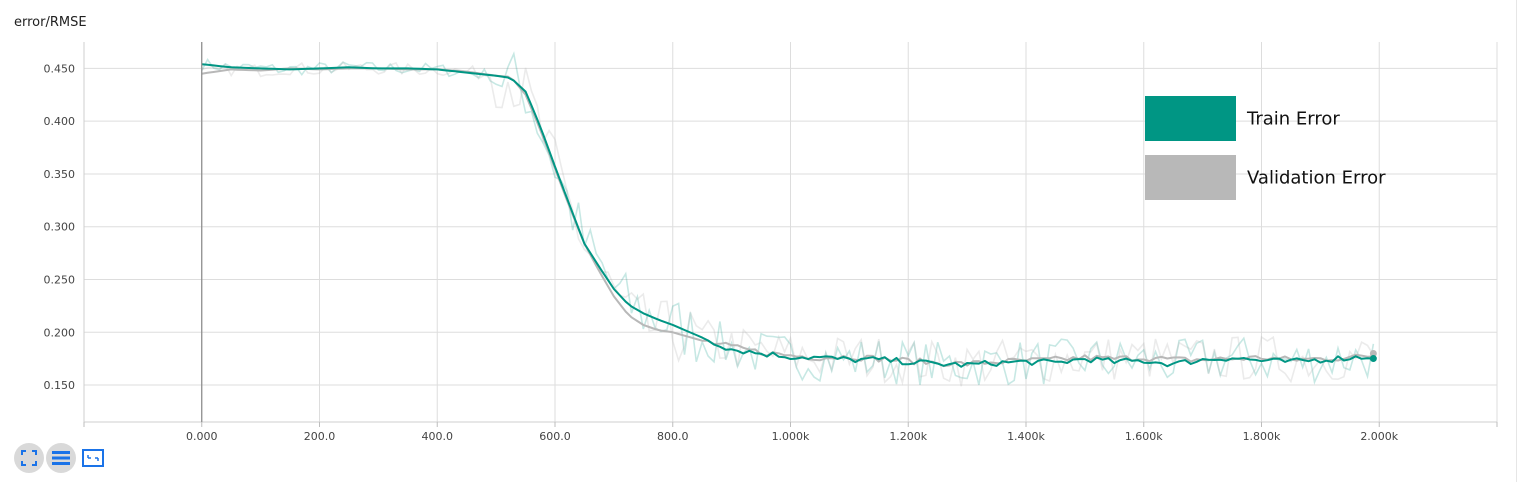  I want to click on y-tick-label: 0.250, so click(60, 280).